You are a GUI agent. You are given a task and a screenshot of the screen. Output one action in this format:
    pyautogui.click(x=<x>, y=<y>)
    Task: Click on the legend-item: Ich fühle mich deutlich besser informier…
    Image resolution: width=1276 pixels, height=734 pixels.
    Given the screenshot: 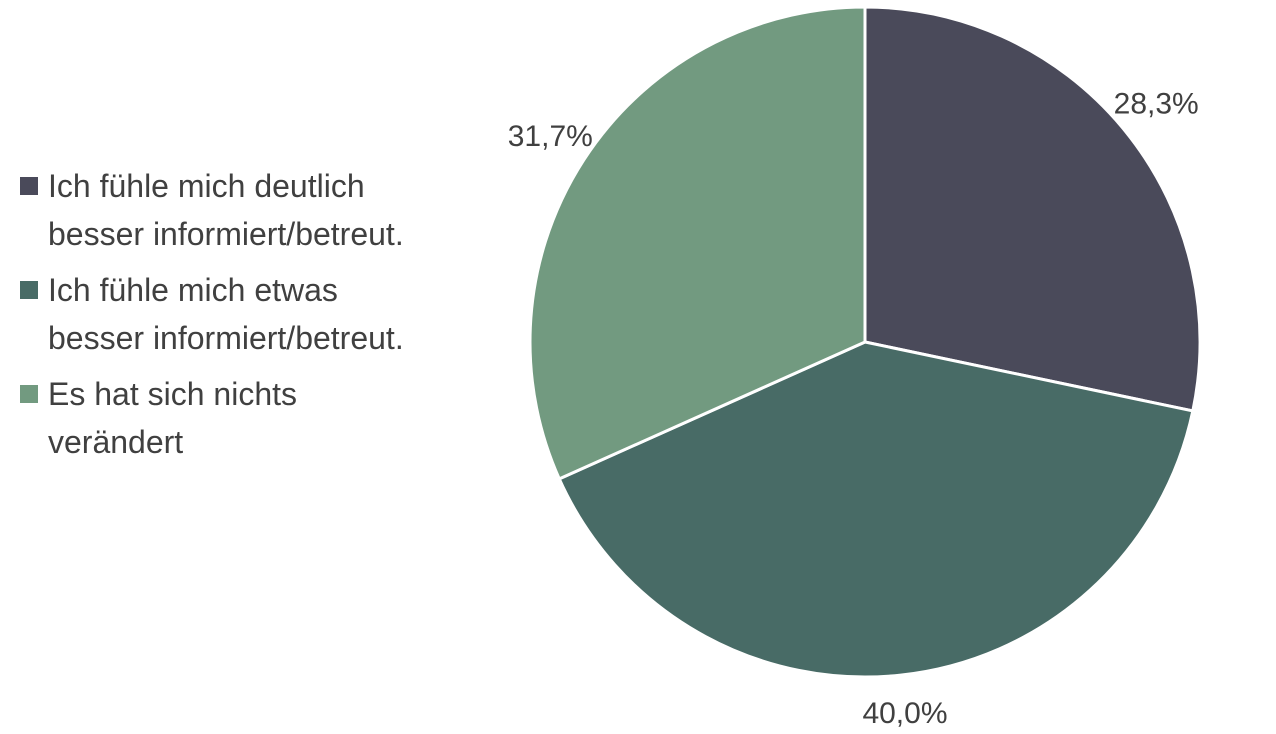 What is the action you would take?
    pyautogui.click(x=220, y=210)
    